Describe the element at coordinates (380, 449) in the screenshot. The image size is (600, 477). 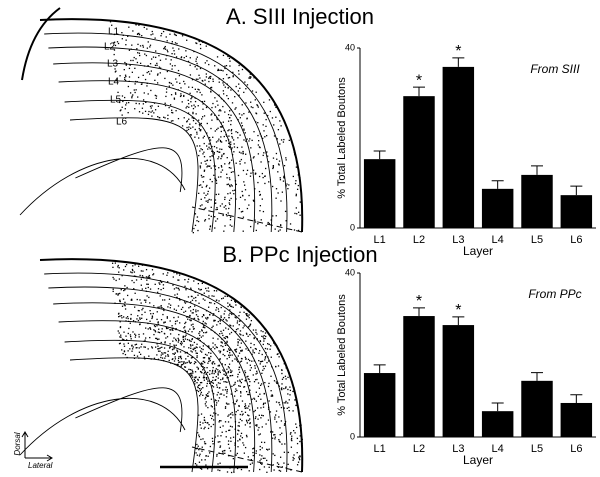
I see `x-tick-label: L1` at that location.